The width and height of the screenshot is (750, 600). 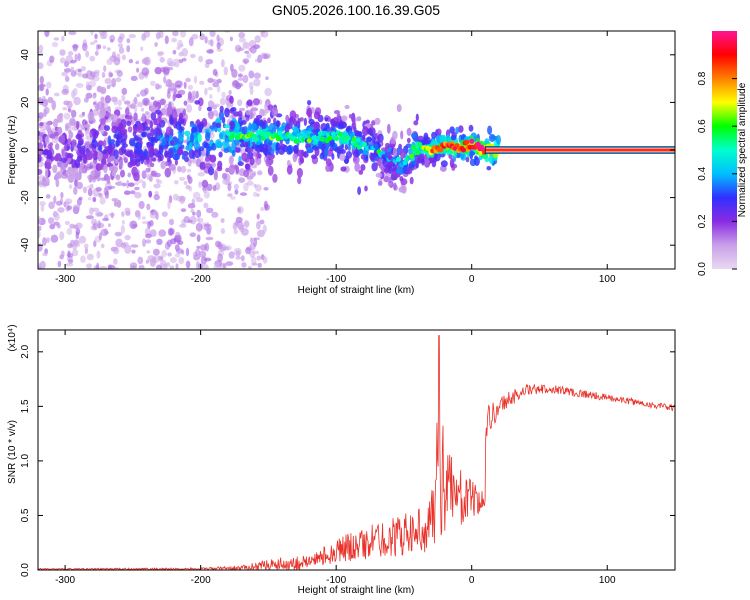 What do you see at coordinates (201, 580) in the screenshot?
I see `x-tick-label: -200` at bounding box center [201, 580].